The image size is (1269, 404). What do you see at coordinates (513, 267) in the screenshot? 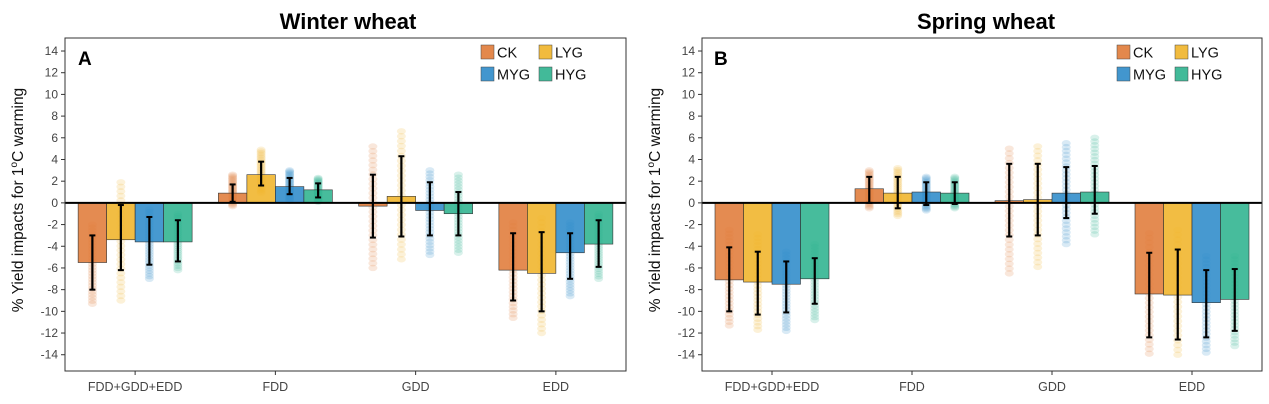
I see `errorbar-ck-edd` at bounding box center [513, 267].